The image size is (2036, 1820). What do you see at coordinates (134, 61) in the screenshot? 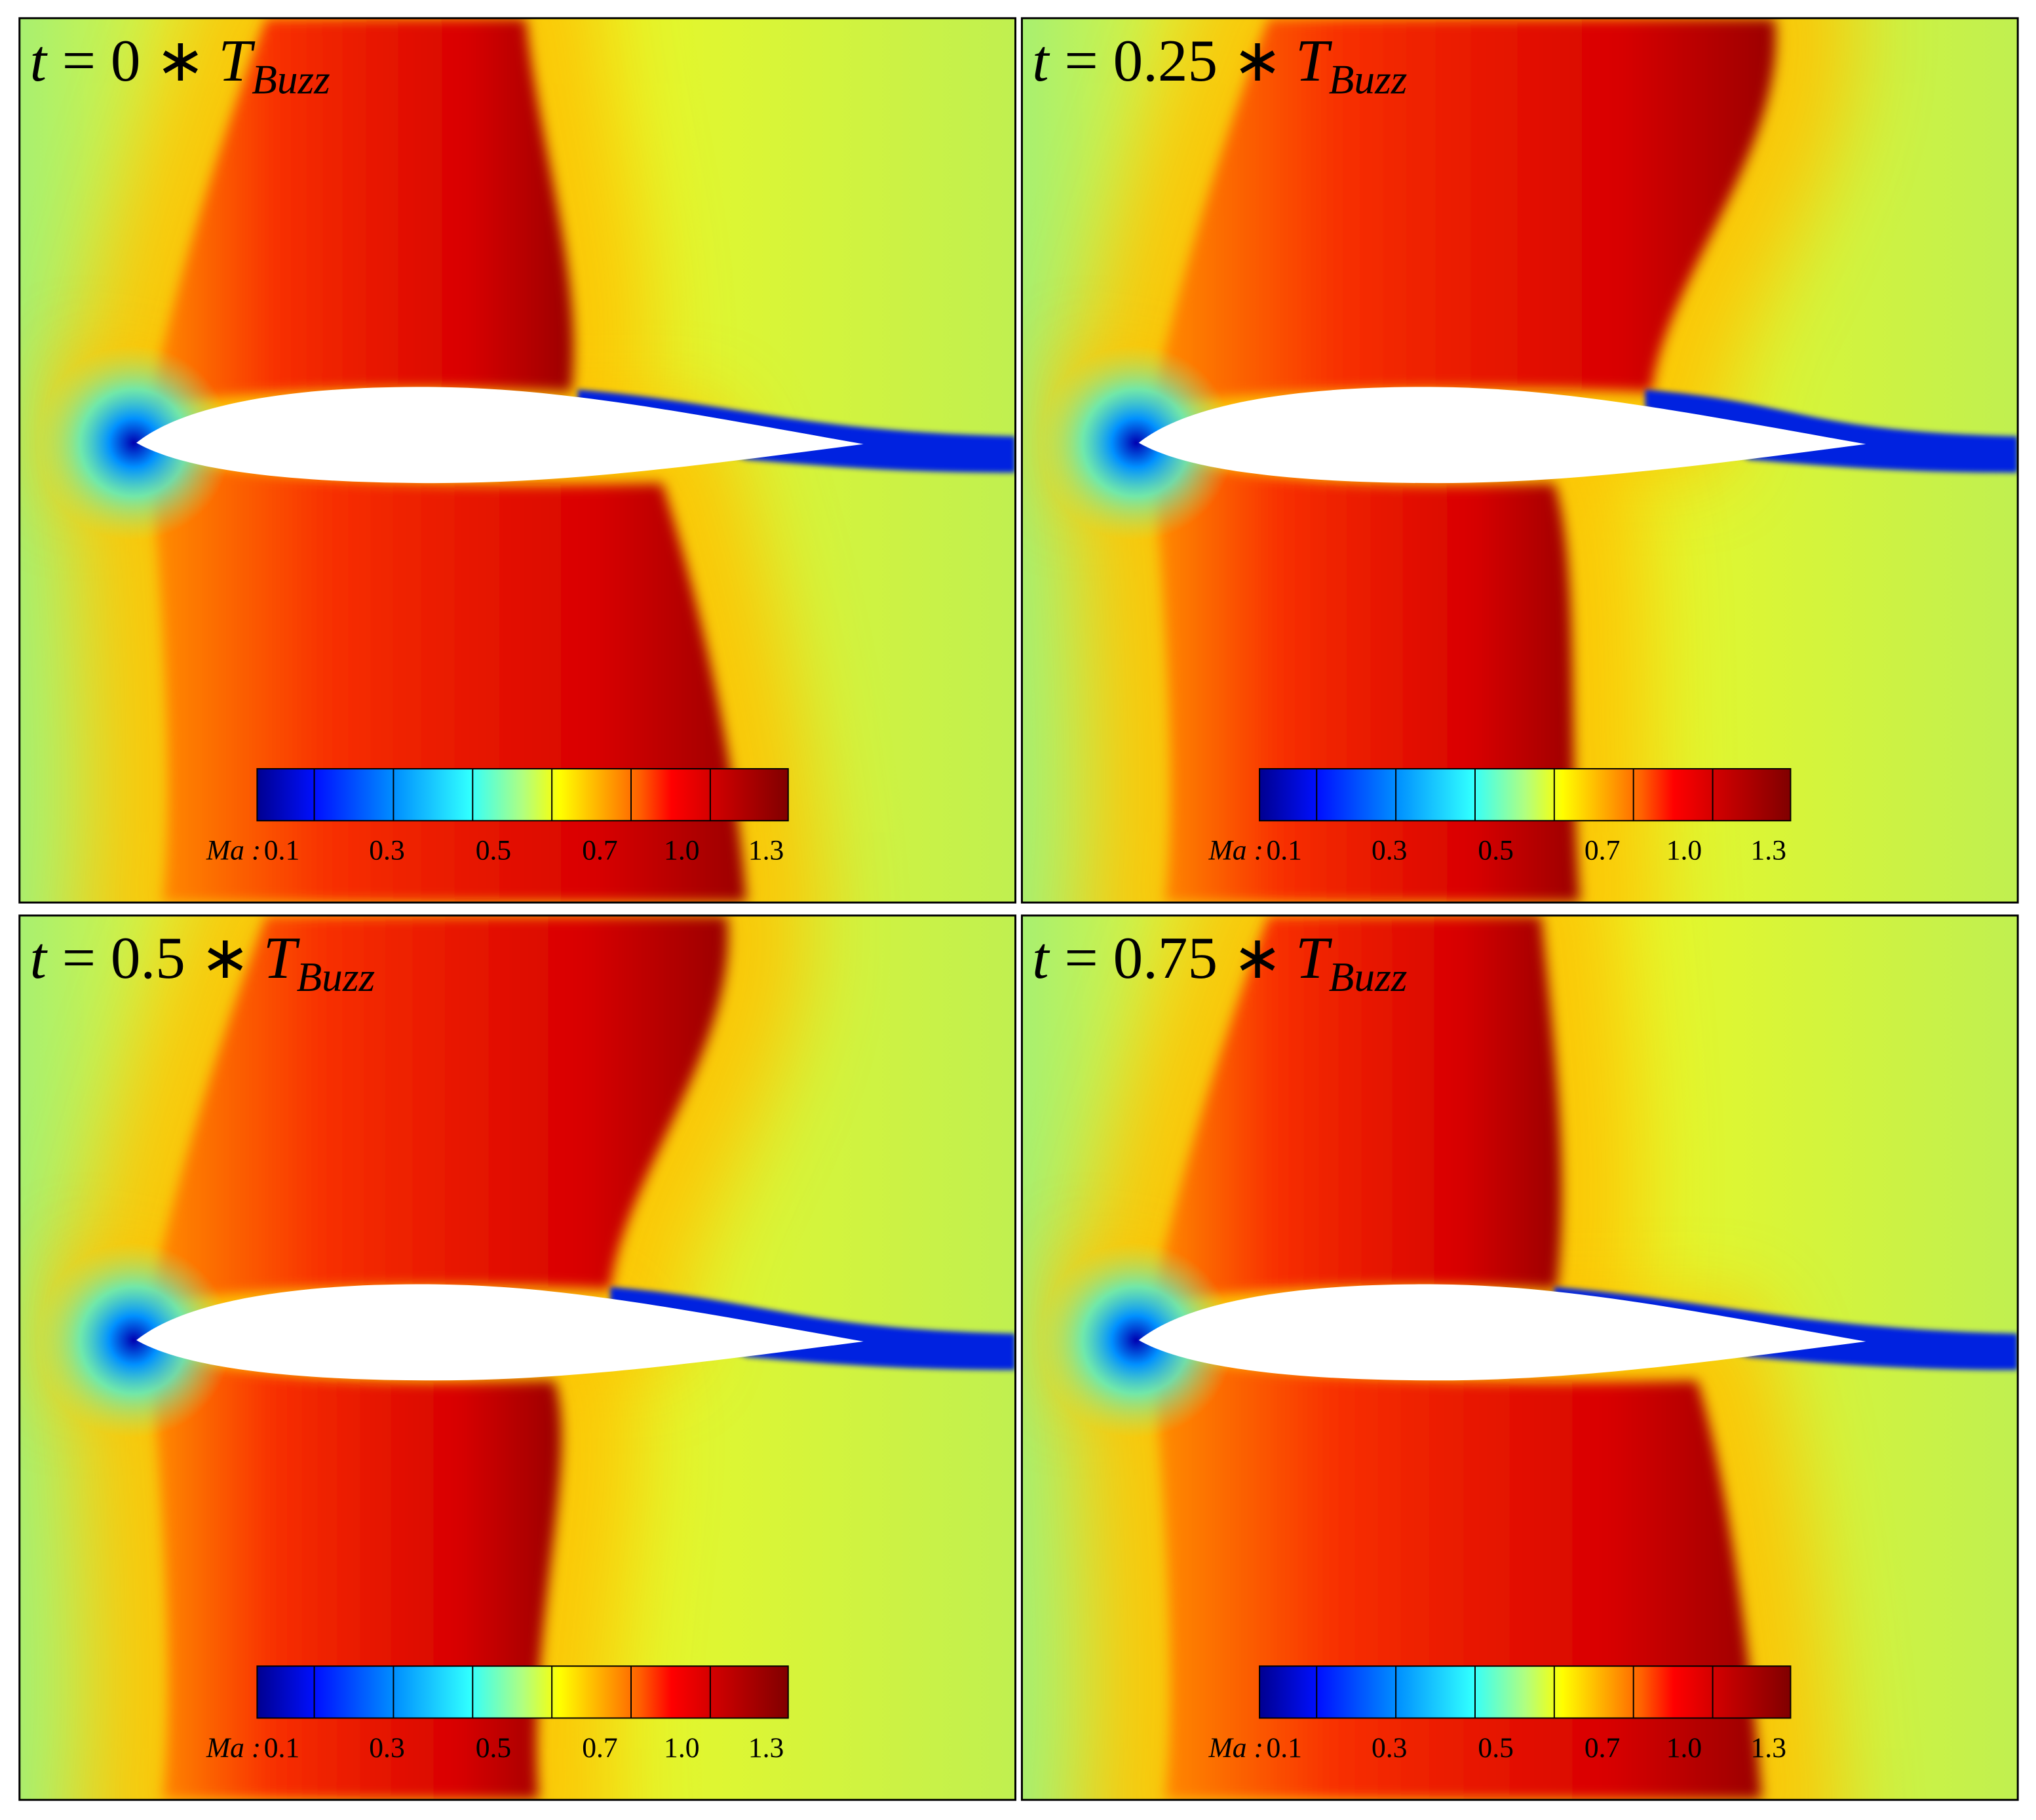
I see `title-expression: = 0 ∗` at bounding box center [134, 61].